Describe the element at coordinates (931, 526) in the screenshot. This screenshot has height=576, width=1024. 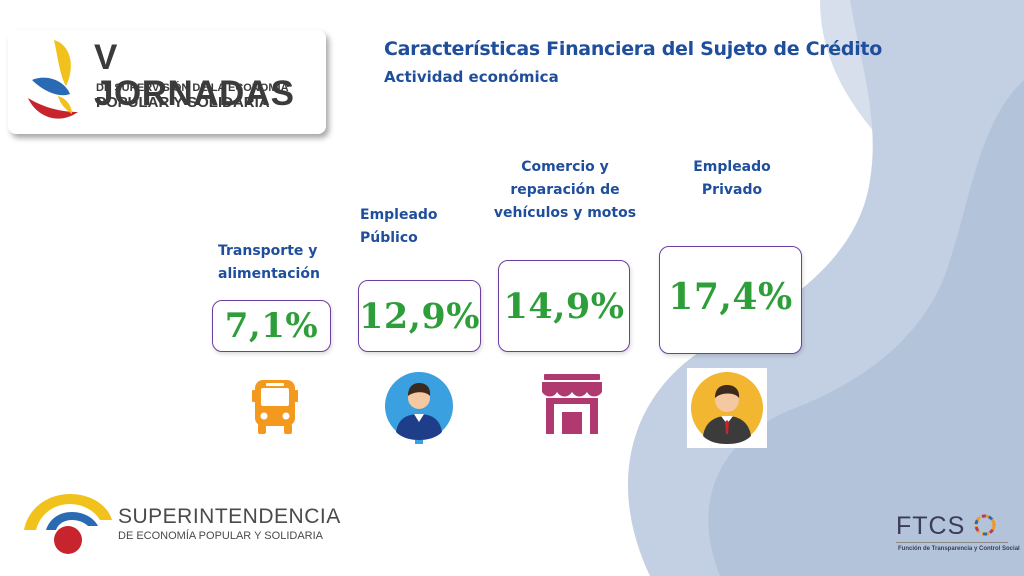
I see `ftcs-logo-text: FTCS` at that location.